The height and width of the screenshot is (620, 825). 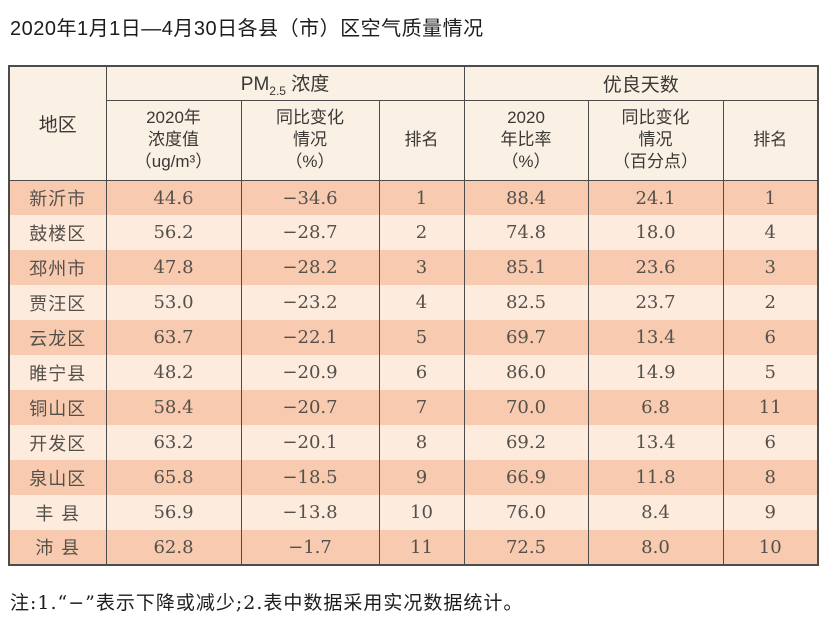 What do you see at coordinates (57, 513) in the screenshot?
I see `region-cell: 丰 县` at bounding box center [57, 513].